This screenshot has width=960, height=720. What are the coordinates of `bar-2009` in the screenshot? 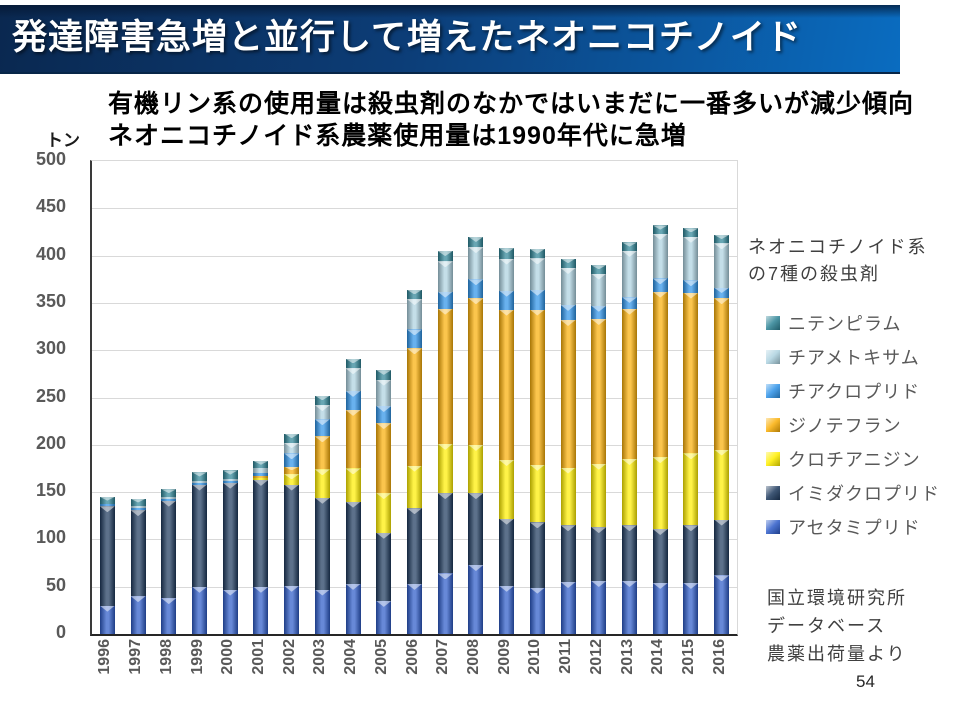 It's located at (507, 441).